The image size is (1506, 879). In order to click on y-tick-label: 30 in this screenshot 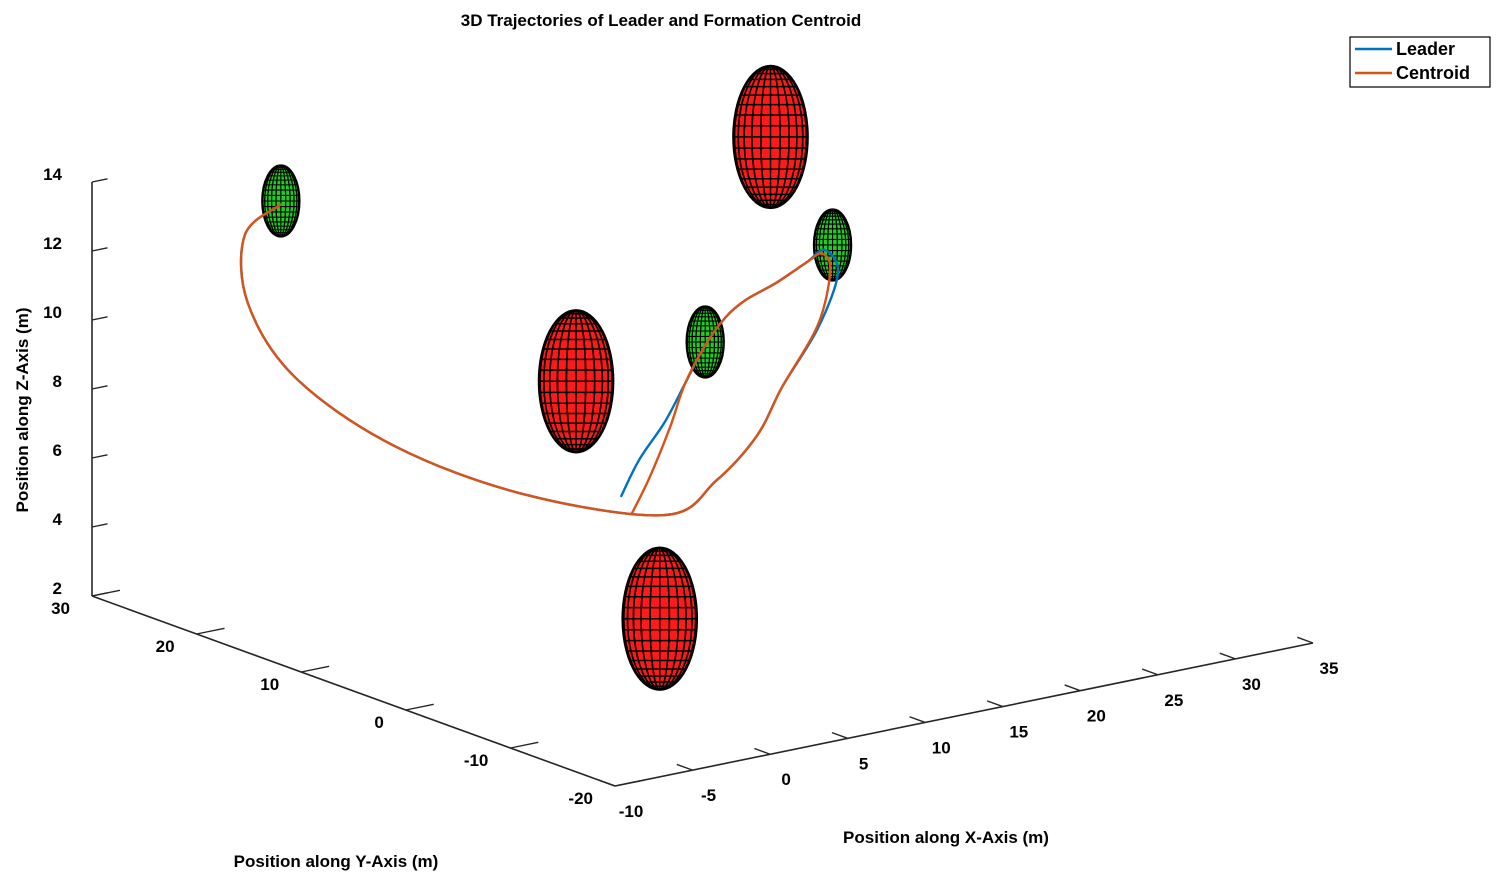, I will do `click(60, 608)`.